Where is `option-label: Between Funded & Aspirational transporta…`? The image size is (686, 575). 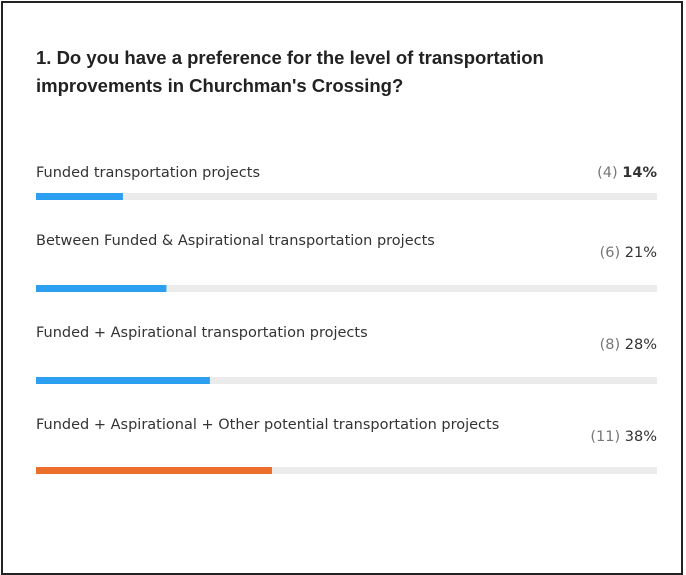 option-label: Between Funded & Aspirational transporta… is located at coordinates (235, 241).